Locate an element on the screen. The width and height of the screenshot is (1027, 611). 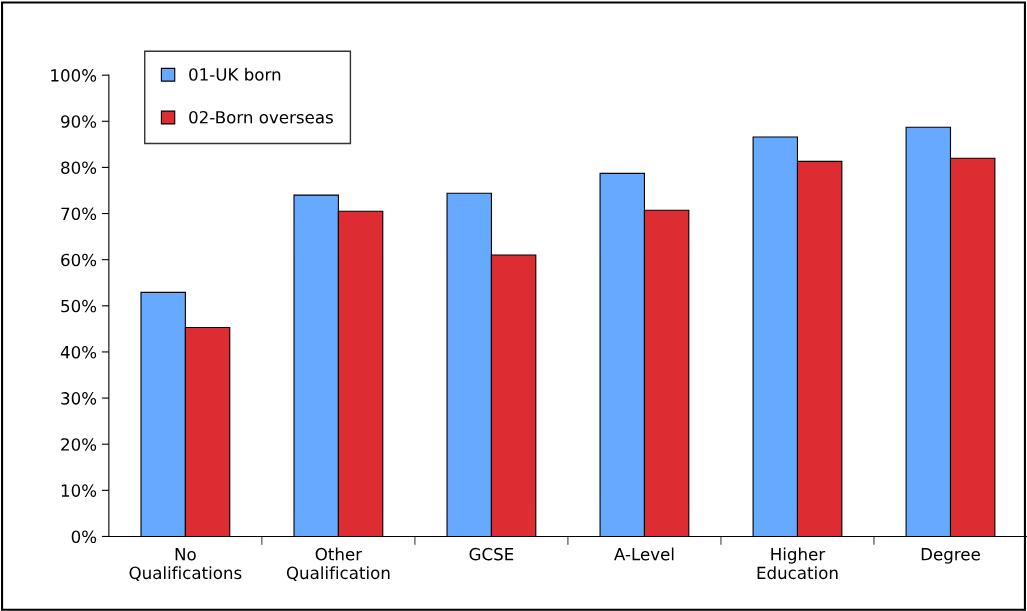
y-tick-label: 30% is located at coordinates (79, 398).